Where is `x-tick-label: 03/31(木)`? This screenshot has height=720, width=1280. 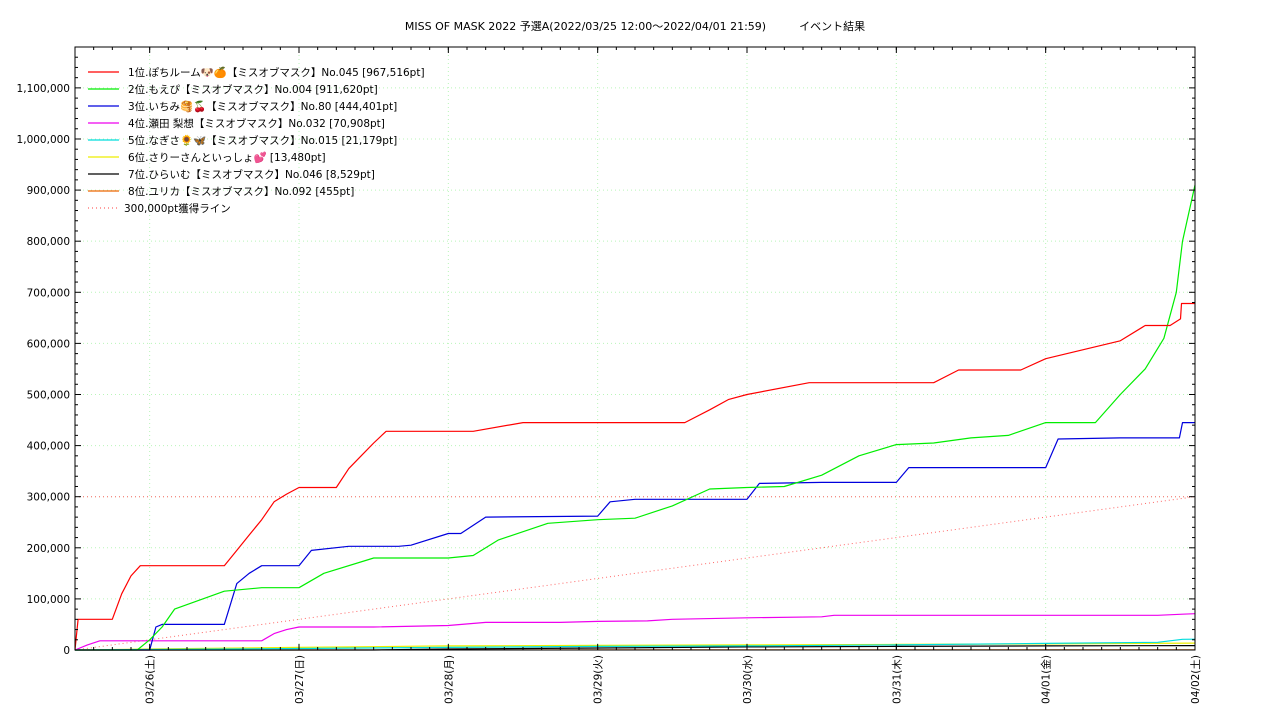
x-tick-label: 03/31(木) is located at coordinates (897, 679).